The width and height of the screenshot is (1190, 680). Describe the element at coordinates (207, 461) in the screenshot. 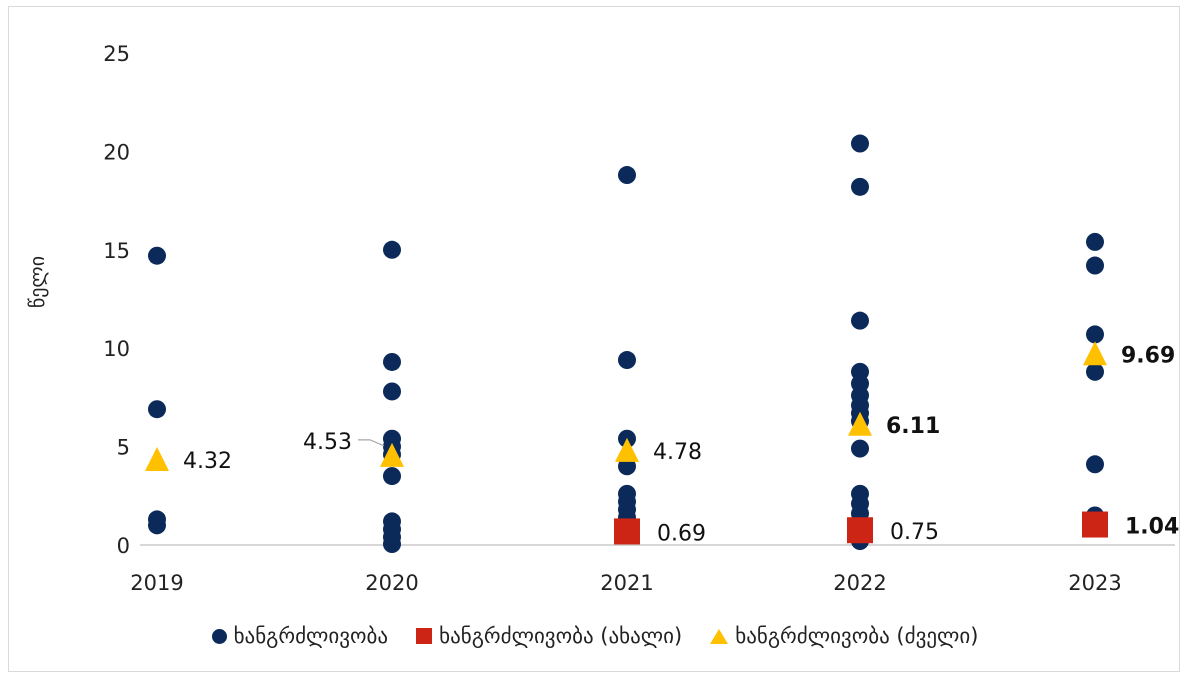

I see `data-label-old: 4.32` at that location.